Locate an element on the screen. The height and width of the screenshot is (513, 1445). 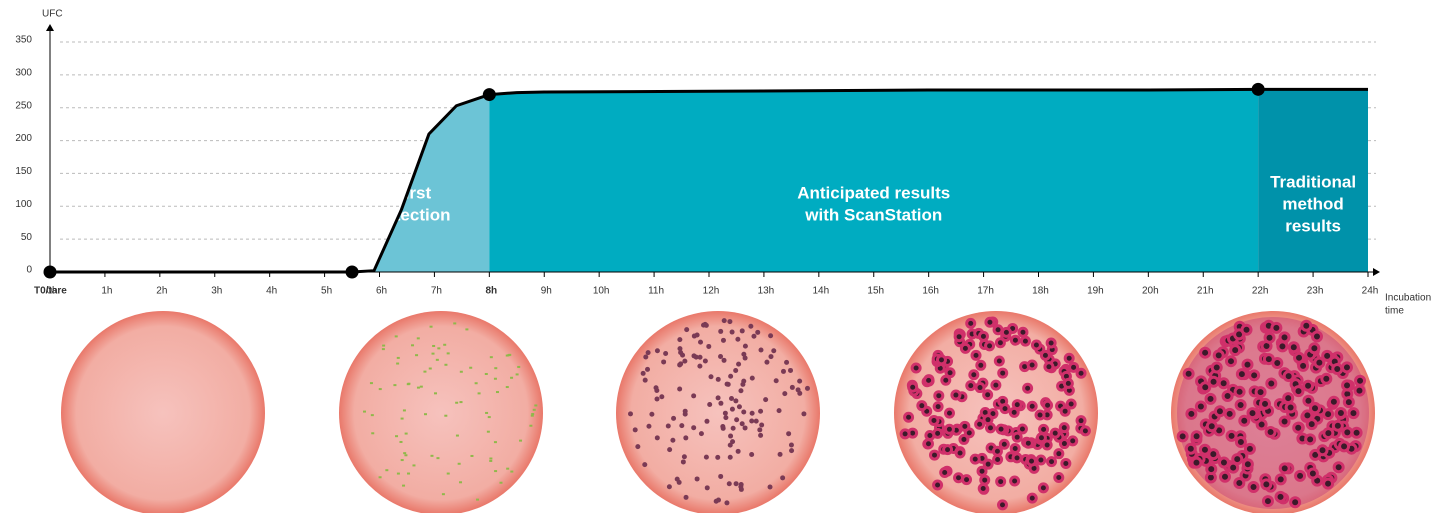
x-tick-label: 6h is located at coordinates (381, 291).